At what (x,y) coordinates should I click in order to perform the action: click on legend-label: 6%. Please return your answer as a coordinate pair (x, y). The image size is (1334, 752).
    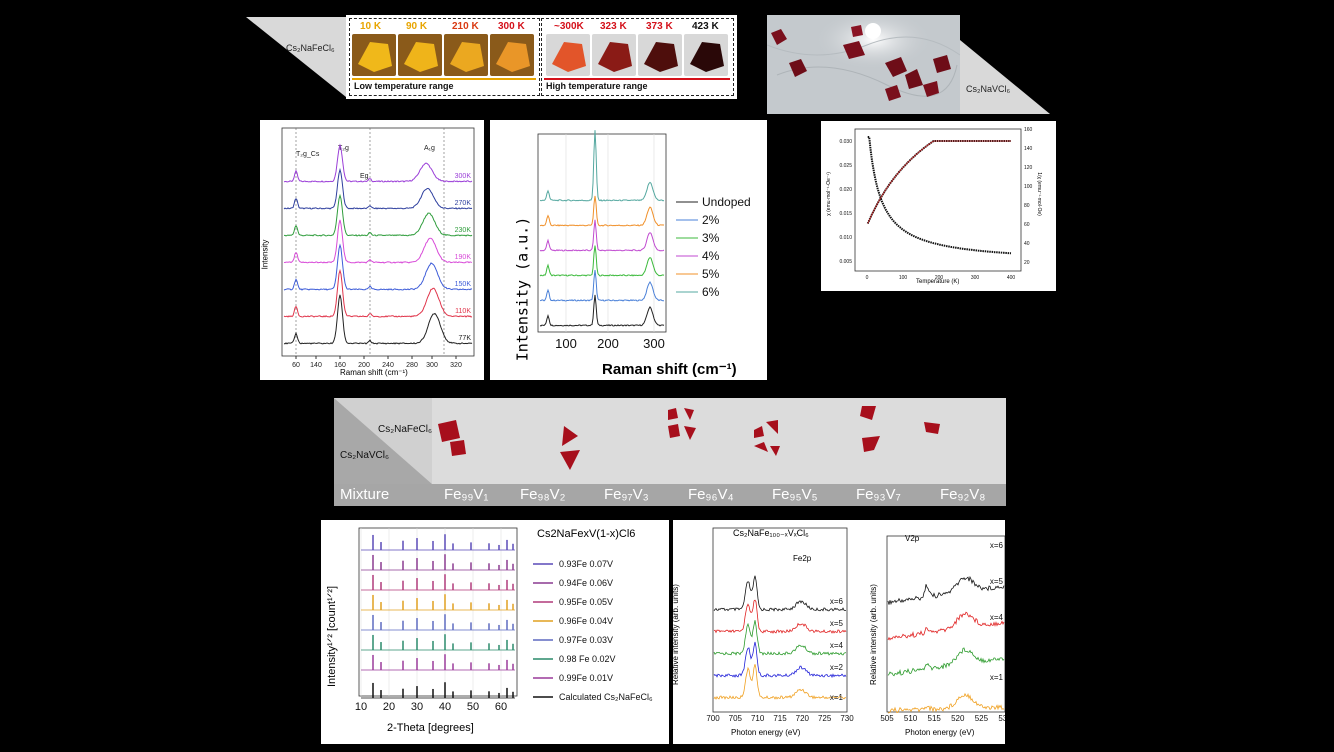
    Looking at the image, I should click on (711, 292).